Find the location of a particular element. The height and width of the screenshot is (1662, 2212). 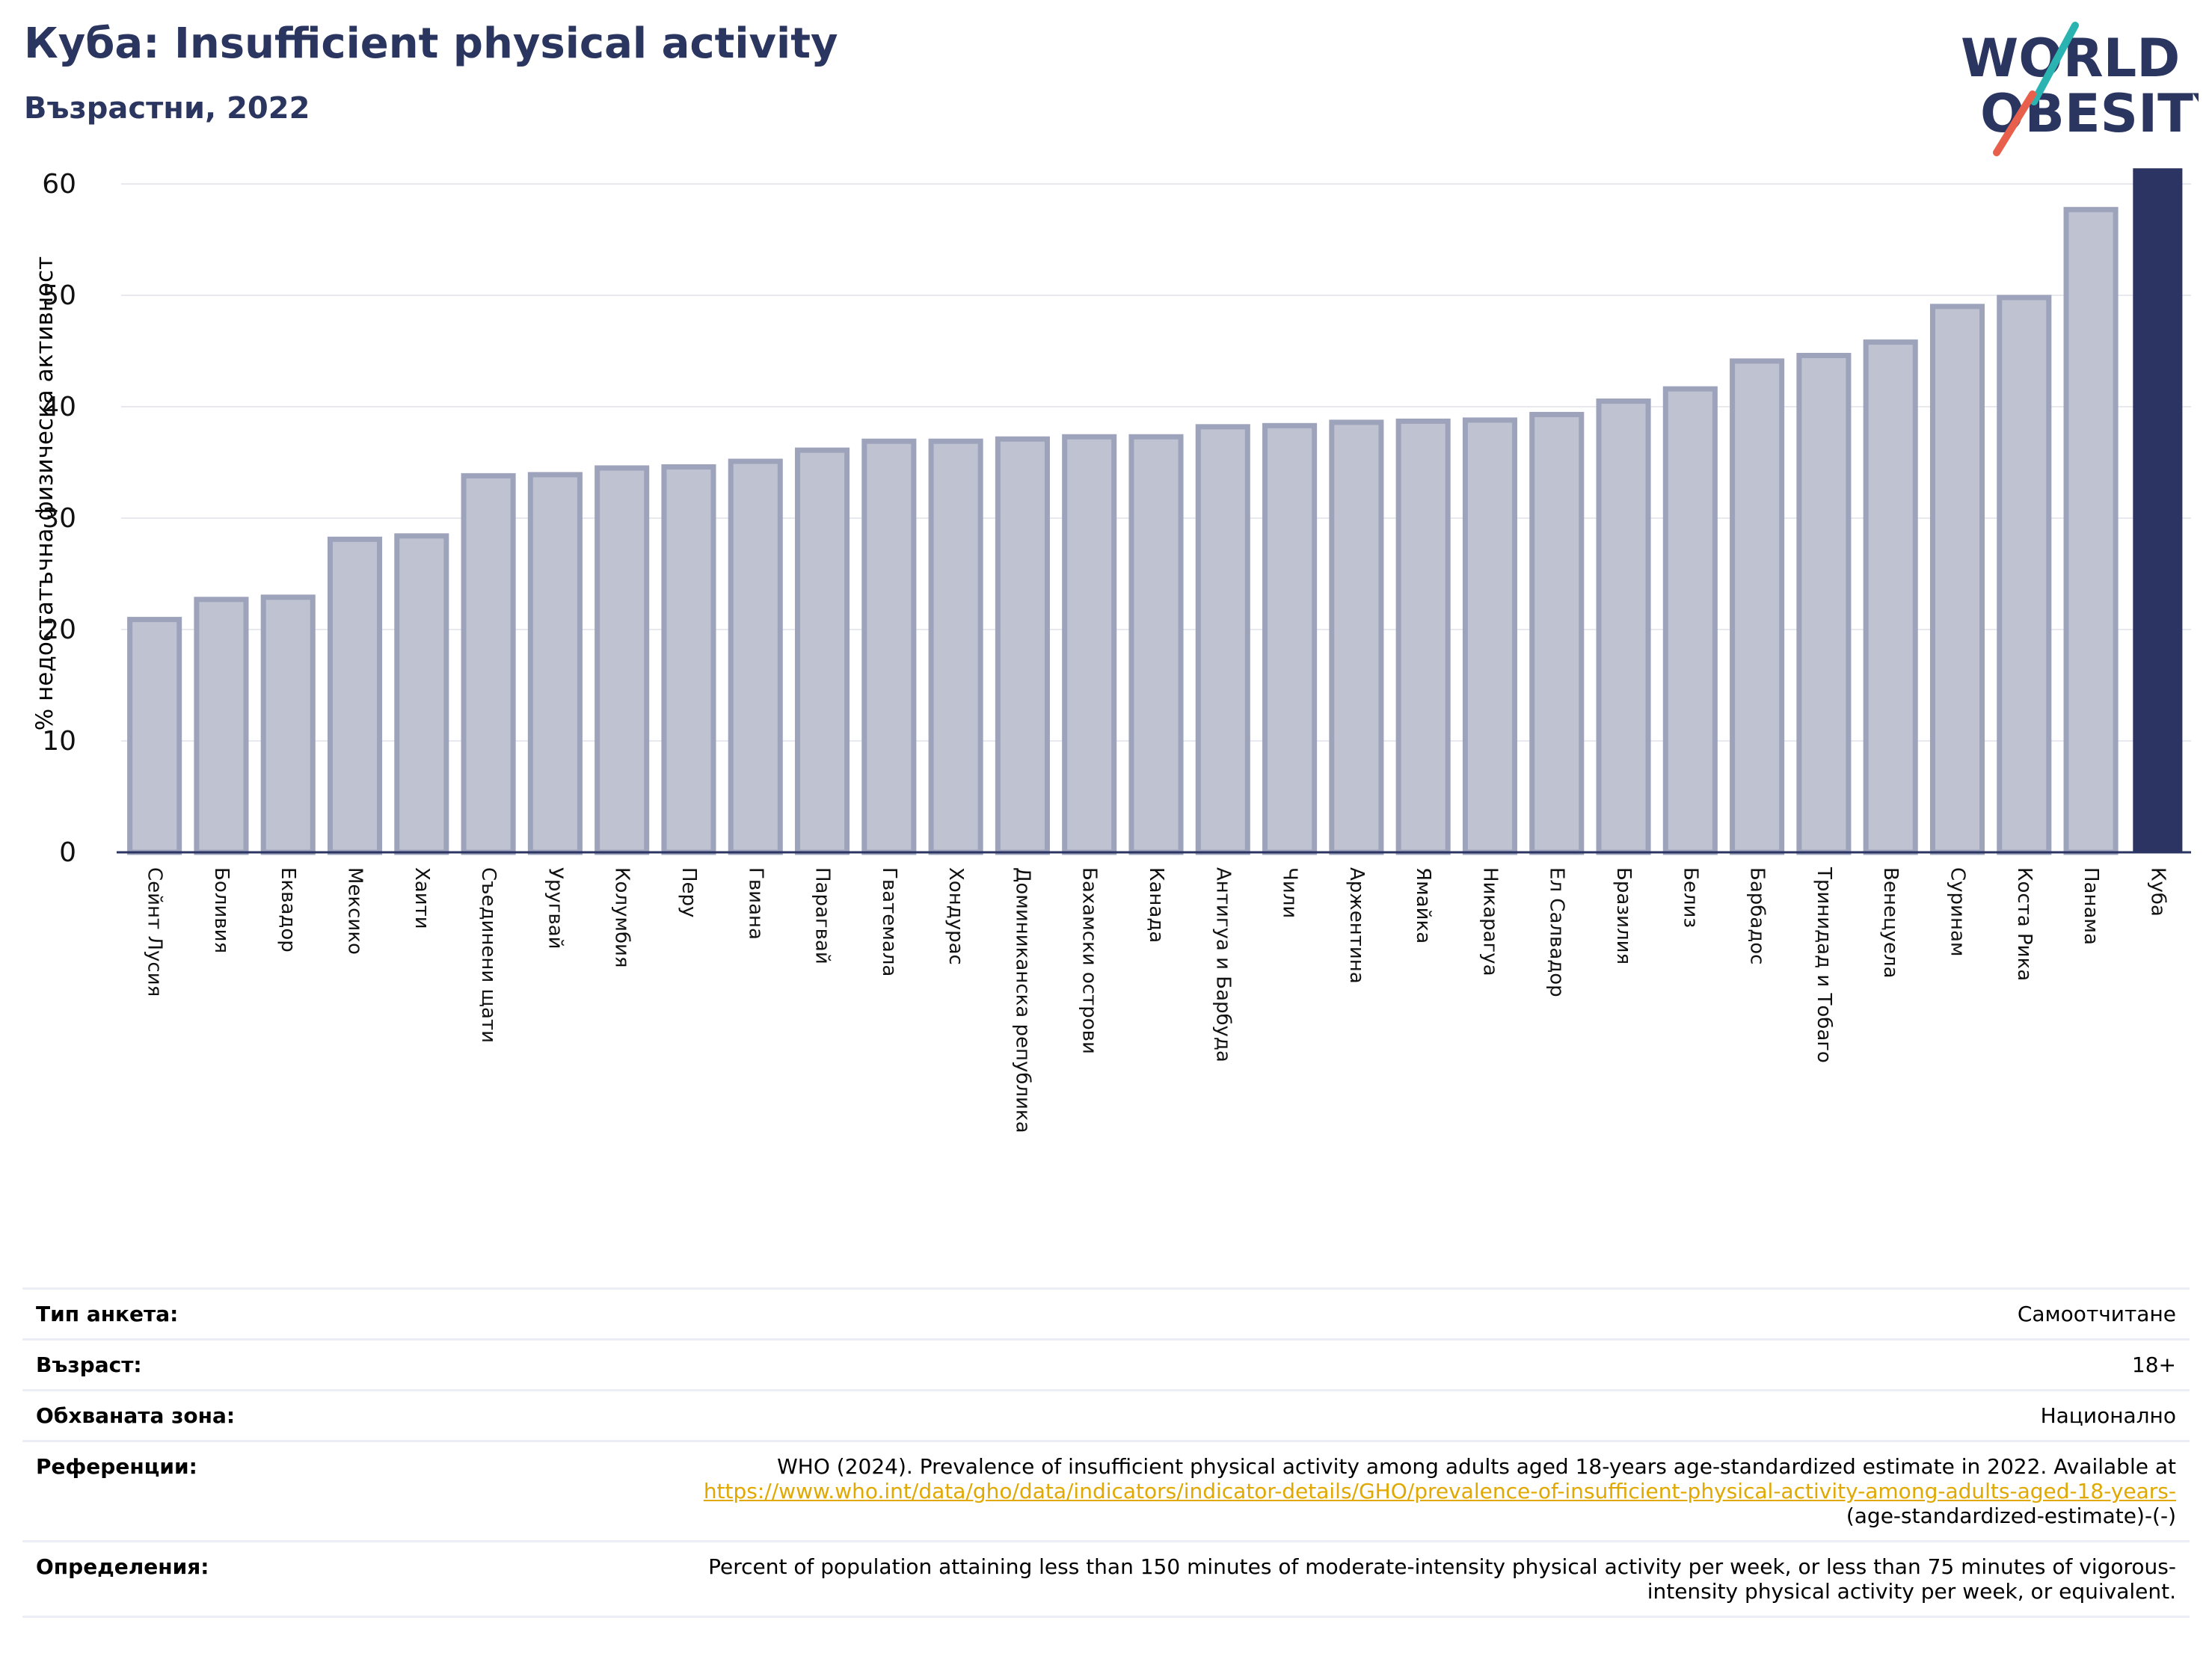

x-tick-label: Никарагуа is located at coordinates (1489, 921).